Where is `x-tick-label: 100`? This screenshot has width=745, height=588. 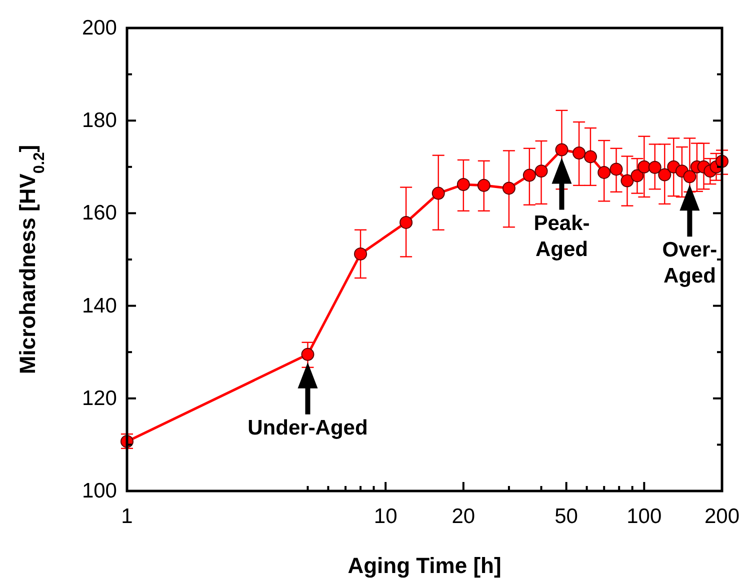
x-tick-label: 100 is located at coordinates (644, 516).